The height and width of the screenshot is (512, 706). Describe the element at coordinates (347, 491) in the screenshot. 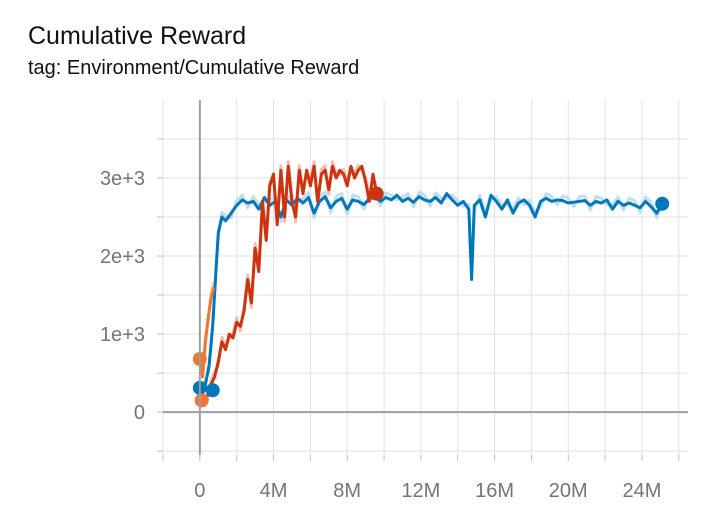

I see `x-tick-label: 8M` at that location.